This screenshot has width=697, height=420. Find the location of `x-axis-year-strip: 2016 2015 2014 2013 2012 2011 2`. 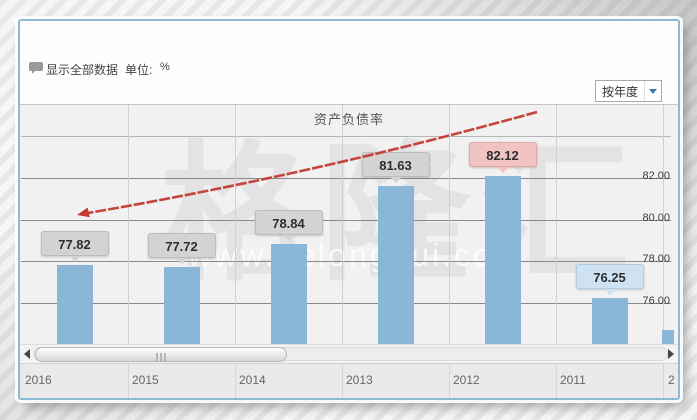

x-axis-year-strip: 2016 2015 2014 2013 2012 2011 2 is located at coordinates (349, 380).